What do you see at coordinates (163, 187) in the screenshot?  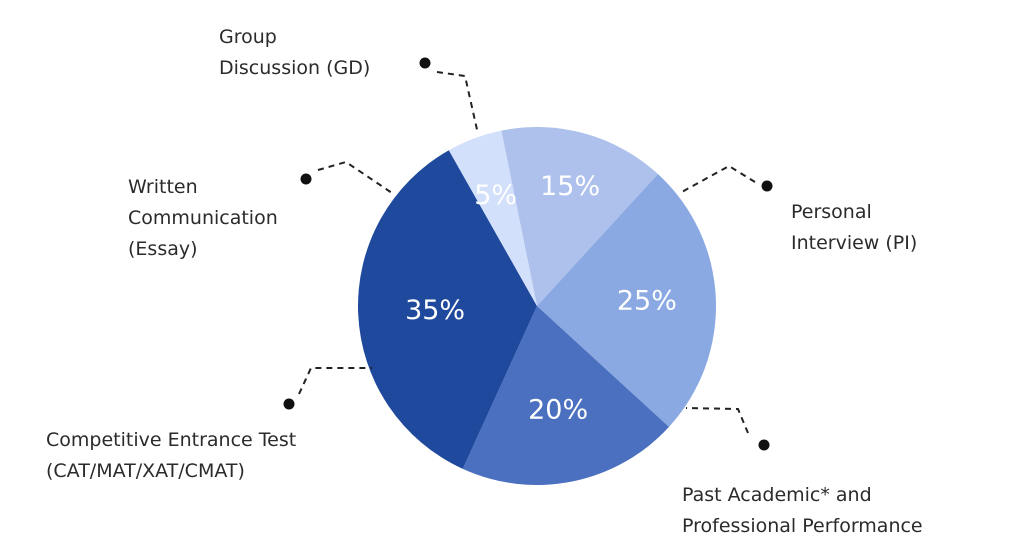 I see `callout-label-line: Written` at bounding box center [163, 187].